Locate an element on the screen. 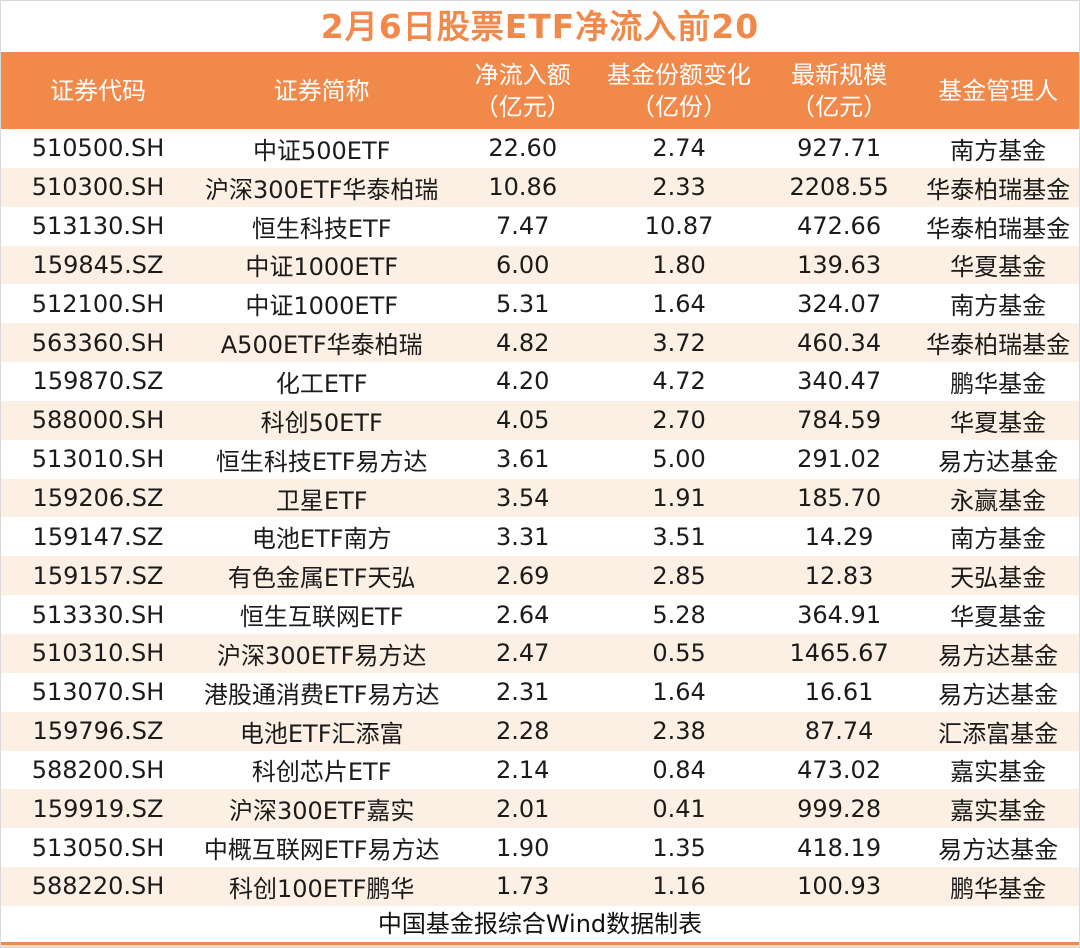 The height and width of the screenshot is (948, 1080). header-label: 最新规模 is located at coordinates (839, 74).